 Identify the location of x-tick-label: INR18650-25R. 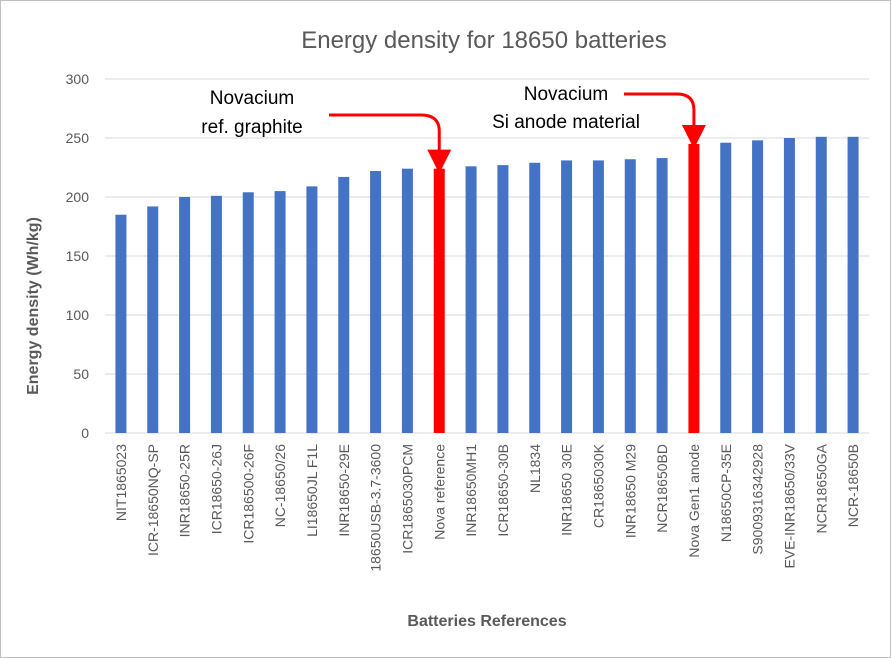
(185, 490).